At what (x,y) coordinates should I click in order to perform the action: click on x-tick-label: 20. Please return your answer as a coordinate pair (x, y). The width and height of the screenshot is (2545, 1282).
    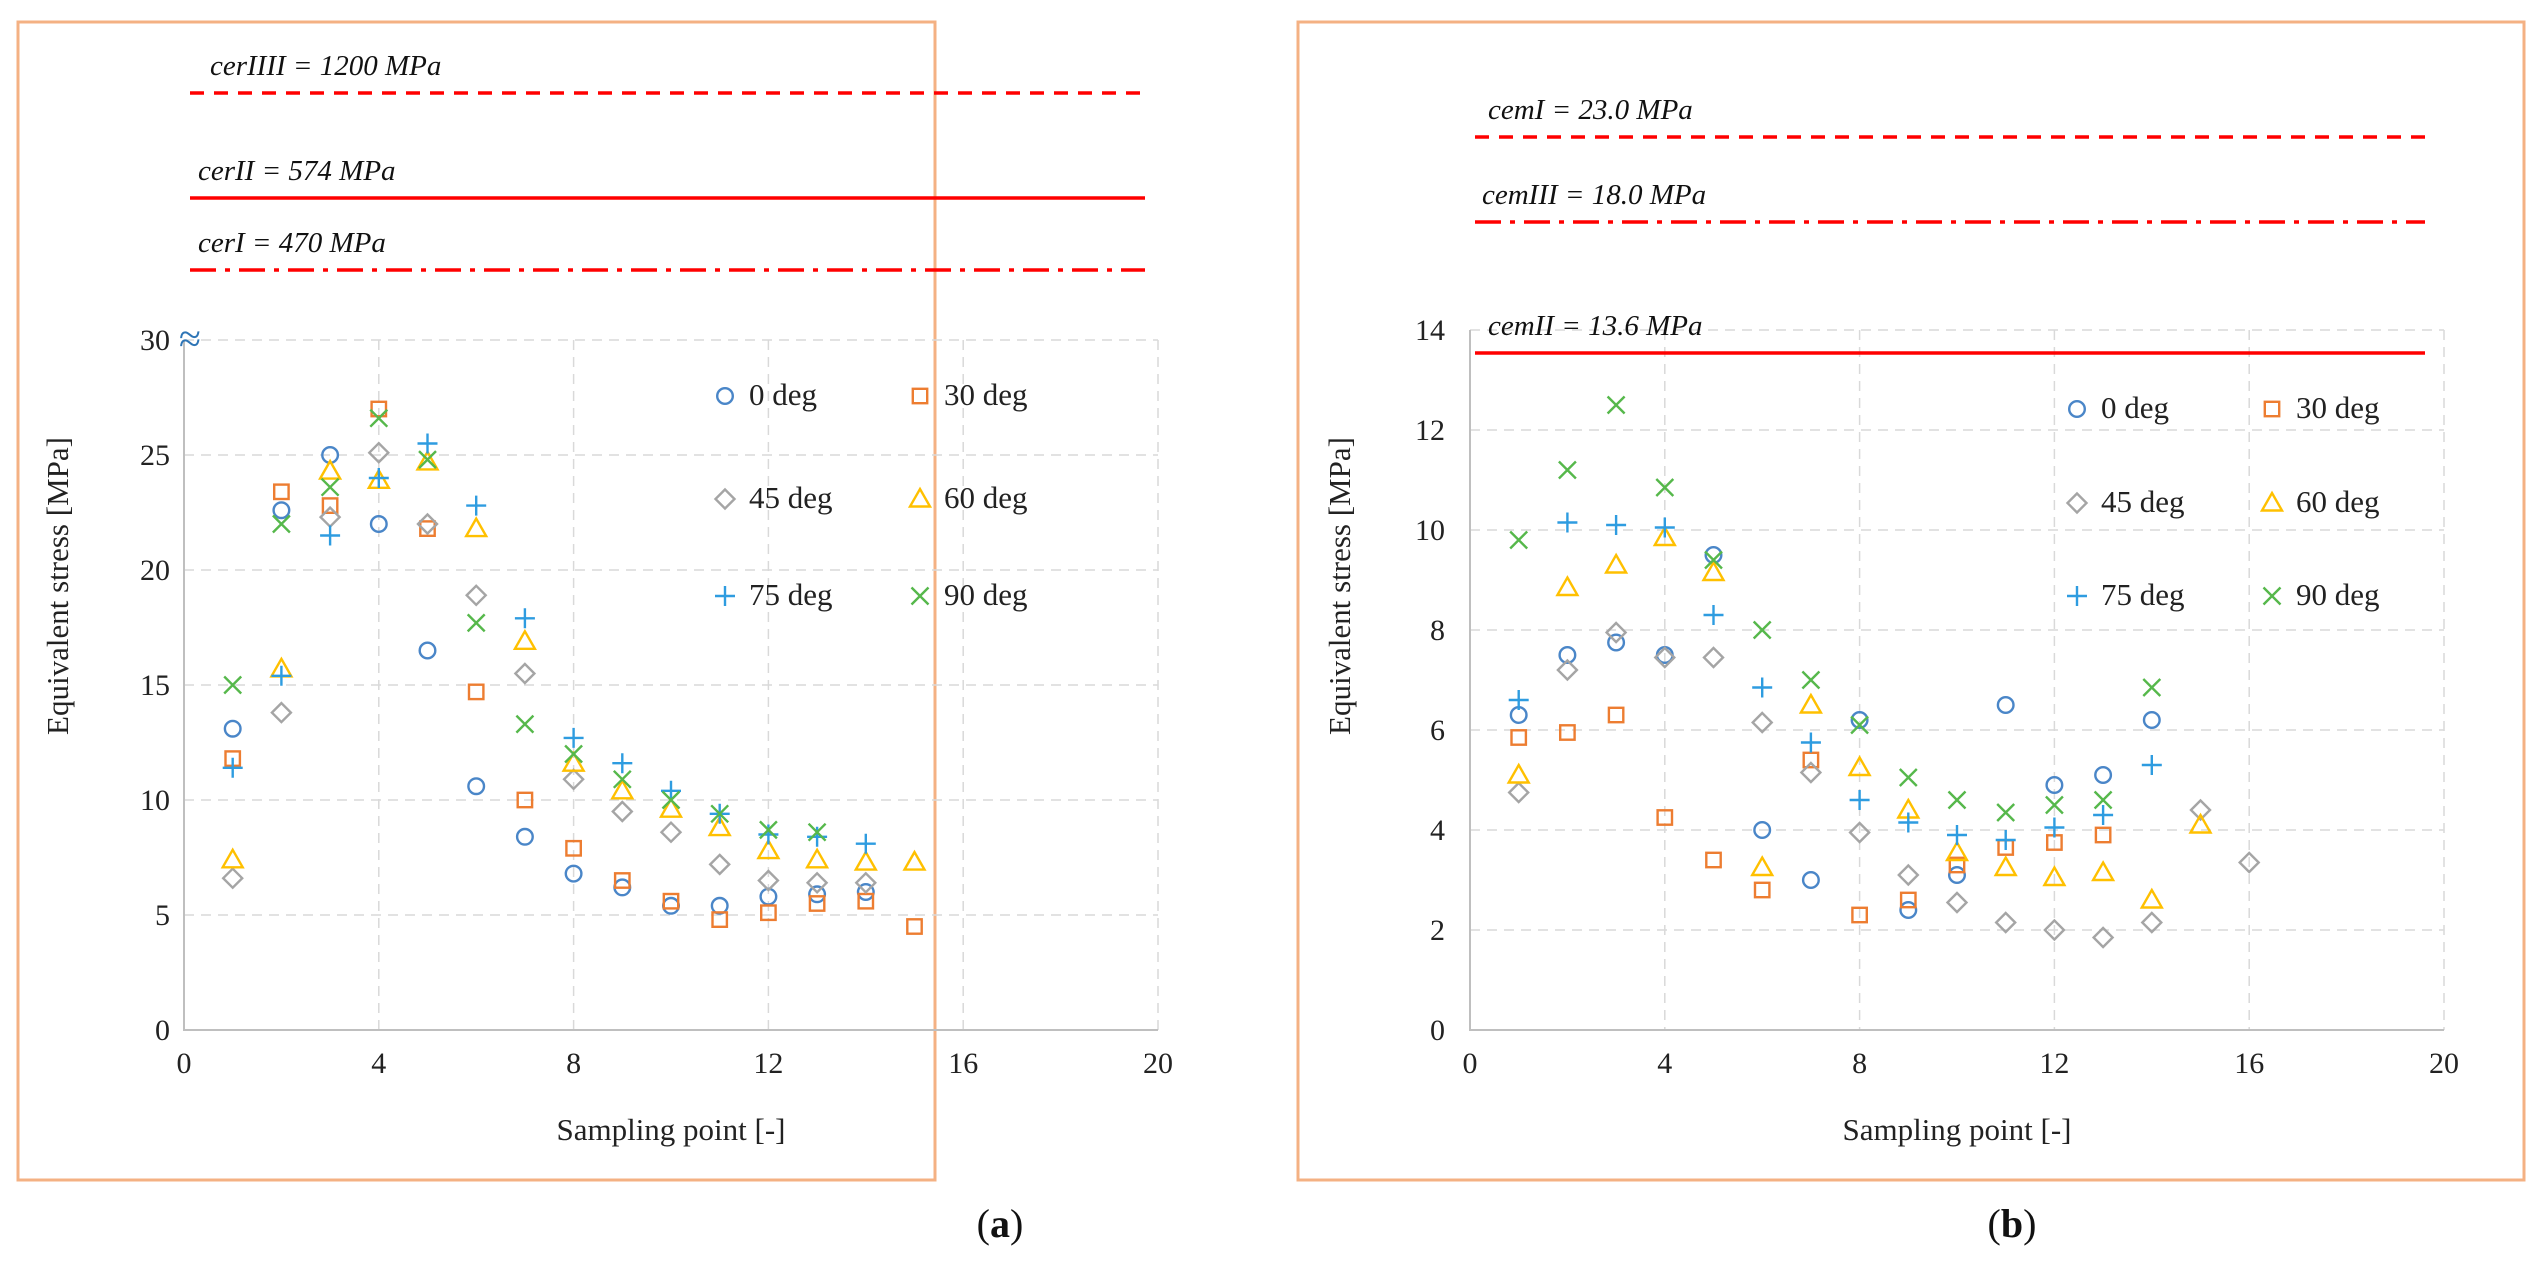
    Looking at the image, I should click on (1158, 1063).